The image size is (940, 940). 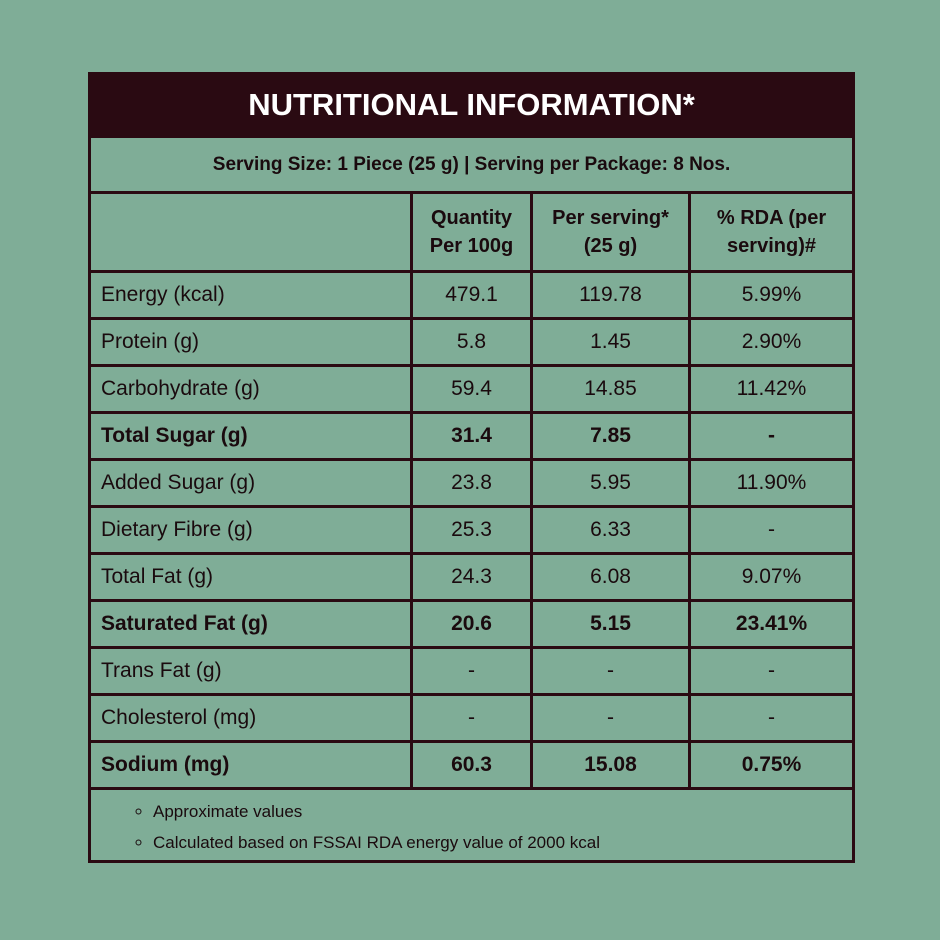 What do you see at coordinates (250, 671) in the screenshot?
I see `nutrient-name: Trans Fat (g)` at bounding box center [250, 671].